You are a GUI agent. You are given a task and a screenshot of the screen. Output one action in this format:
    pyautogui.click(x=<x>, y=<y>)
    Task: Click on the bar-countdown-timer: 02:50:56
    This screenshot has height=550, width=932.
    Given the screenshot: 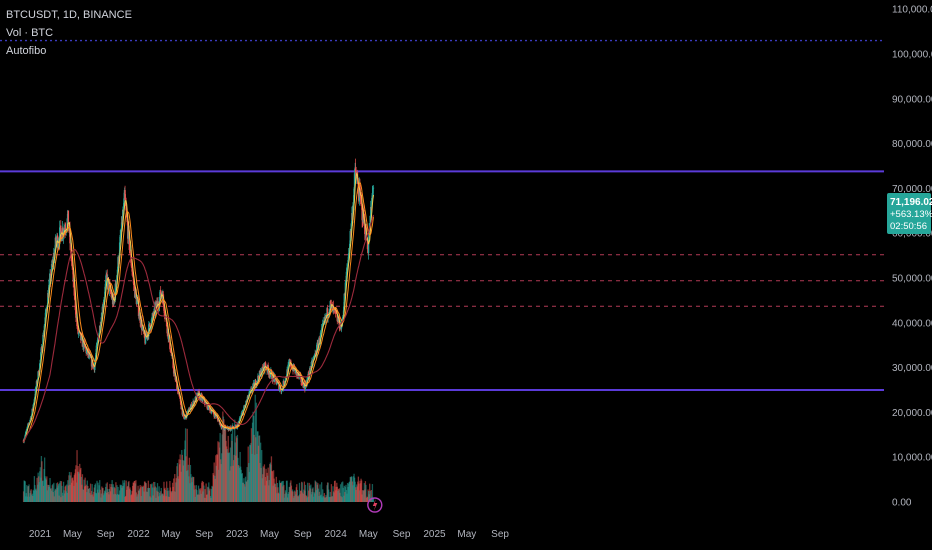 What is the action you would take?
    pyautogui.click(x=908, y=226)
    